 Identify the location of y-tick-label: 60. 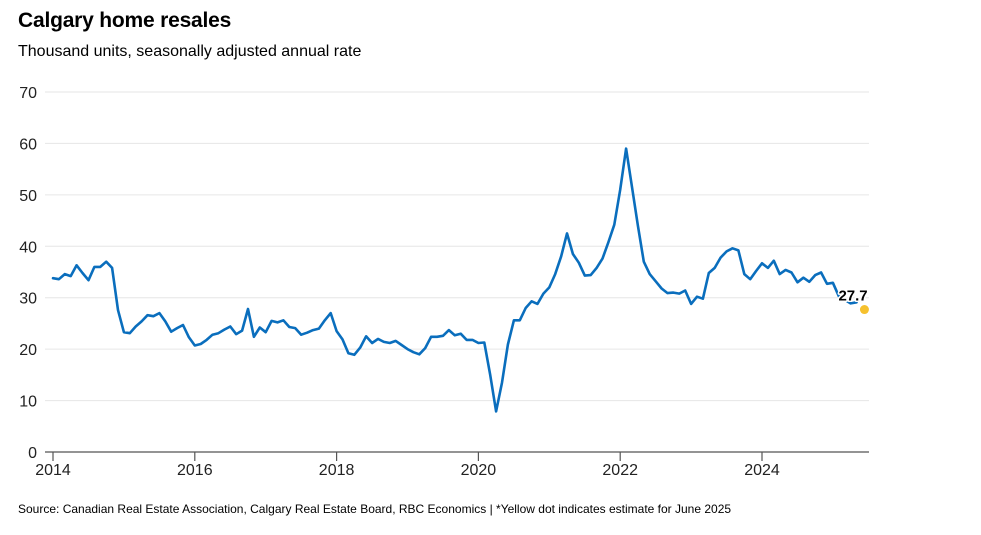
(28, 144).